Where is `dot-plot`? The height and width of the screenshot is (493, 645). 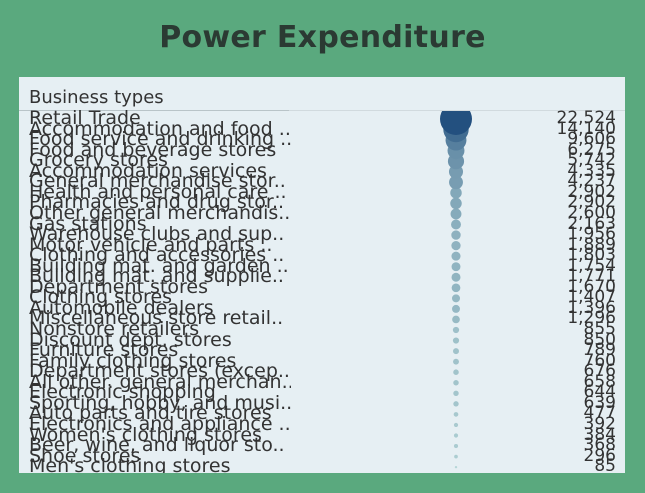 dot-plot is located at coordinates (456, 290).